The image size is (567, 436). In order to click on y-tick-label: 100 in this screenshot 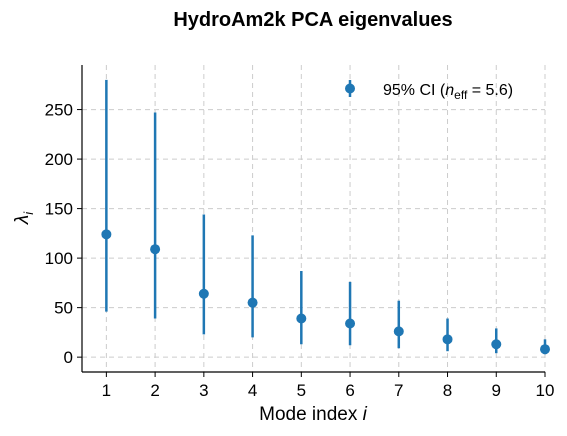, I will do `click(59, 258)`.